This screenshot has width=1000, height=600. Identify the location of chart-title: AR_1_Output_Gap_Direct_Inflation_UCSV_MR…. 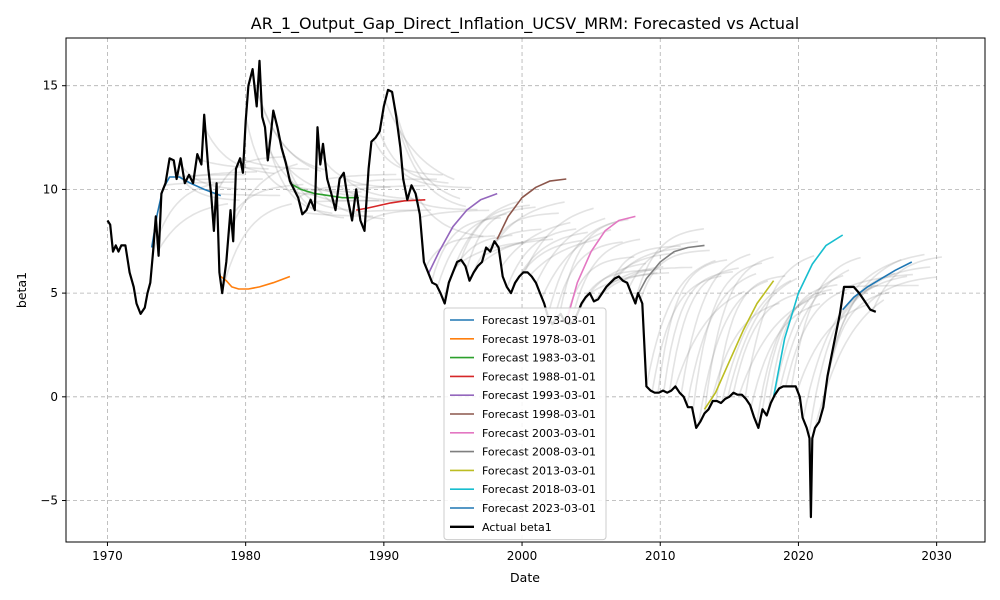
(525, 24).